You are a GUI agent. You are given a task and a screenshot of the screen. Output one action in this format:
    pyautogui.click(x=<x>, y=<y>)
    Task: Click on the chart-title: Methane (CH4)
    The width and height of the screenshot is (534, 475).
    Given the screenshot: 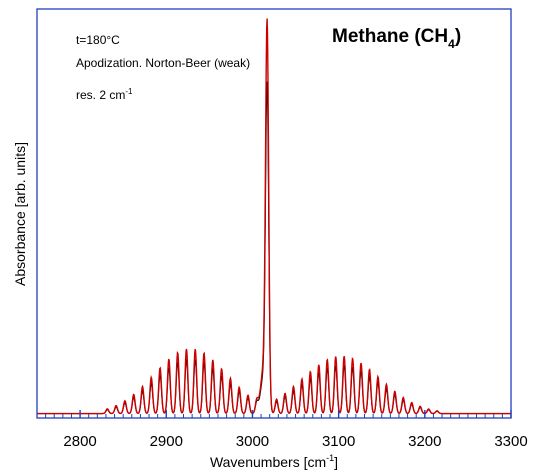 What is the action you would take?
    pyautogui.click(x=396, y=38)
    